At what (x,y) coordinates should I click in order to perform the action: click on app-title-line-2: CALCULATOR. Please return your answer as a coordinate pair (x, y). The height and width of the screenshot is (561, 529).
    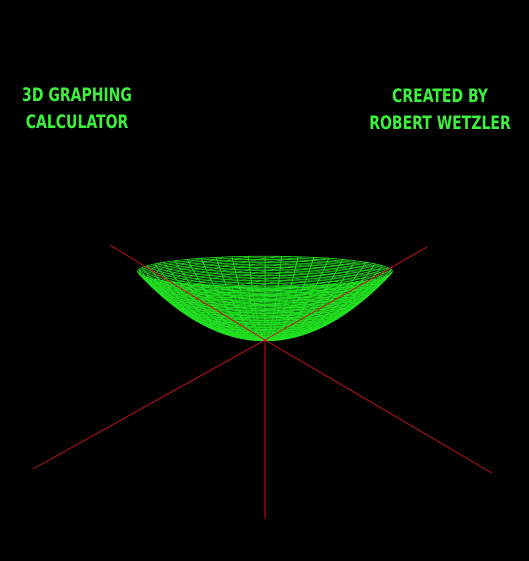
    Looking at the image, I should click on (77, 122).